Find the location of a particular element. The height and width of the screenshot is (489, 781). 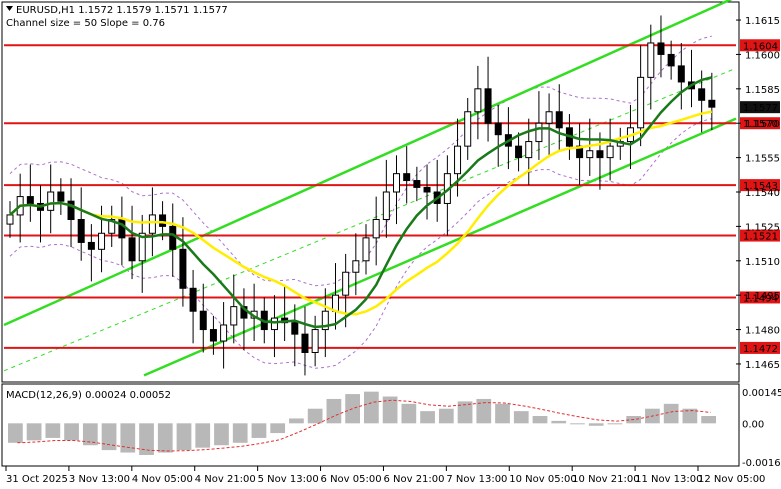

price-tick-label: 1.1495 is located at coordinates (762, 296).